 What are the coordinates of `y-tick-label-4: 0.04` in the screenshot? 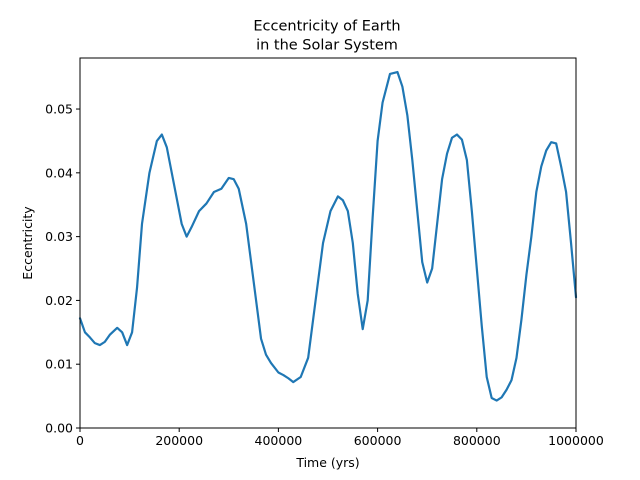 It's located at (59, 172).